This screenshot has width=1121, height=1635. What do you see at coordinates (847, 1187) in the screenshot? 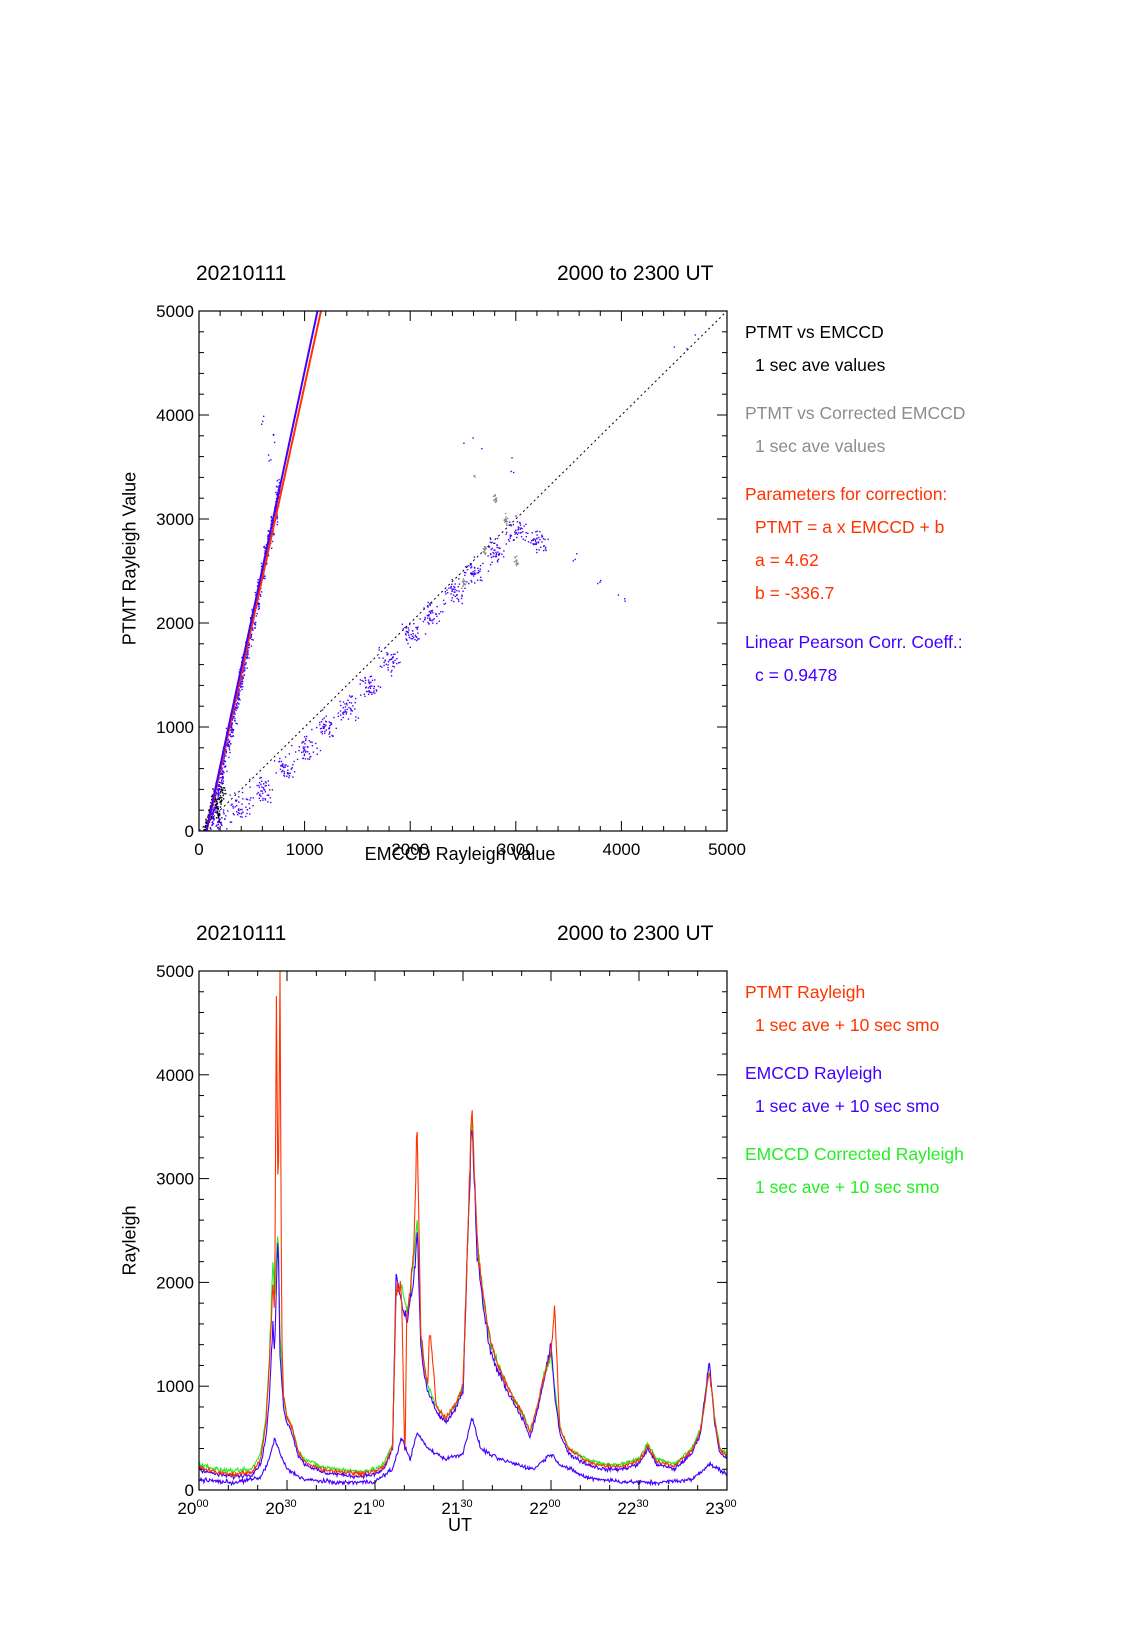
I see `bottom-legend-line-5: 1 sec ave + 10 sec smo` at bounding box center [847, 1187].